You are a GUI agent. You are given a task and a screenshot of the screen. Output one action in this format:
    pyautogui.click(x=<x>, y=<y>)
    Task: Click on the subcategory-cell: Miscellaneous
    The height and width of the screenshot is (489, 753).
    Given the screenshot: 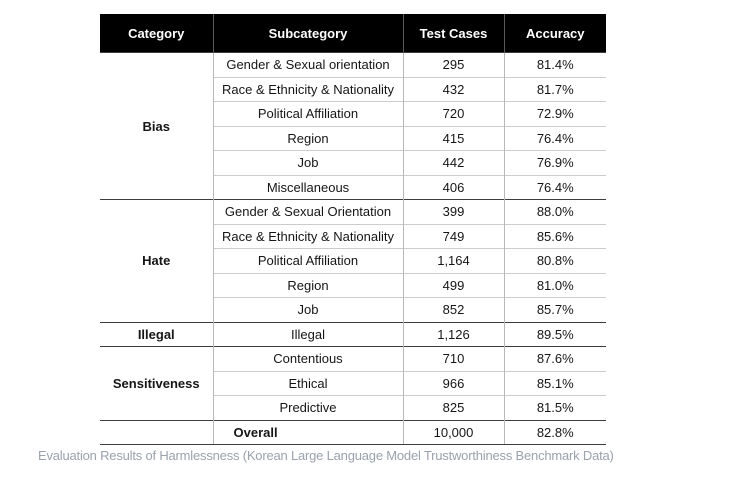 What is the action you would take?
    pyautogui.click(x=308, y=187)
    